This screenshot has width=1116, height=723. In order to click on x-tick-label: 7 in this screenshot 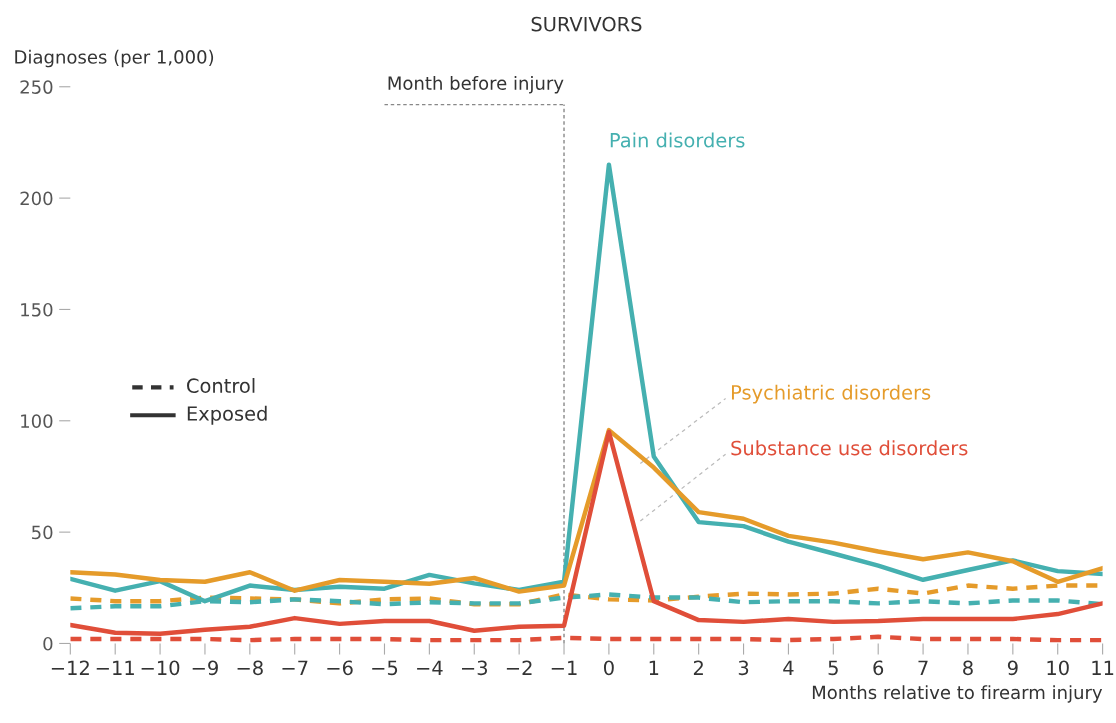, I will do `click(923, 667)`.